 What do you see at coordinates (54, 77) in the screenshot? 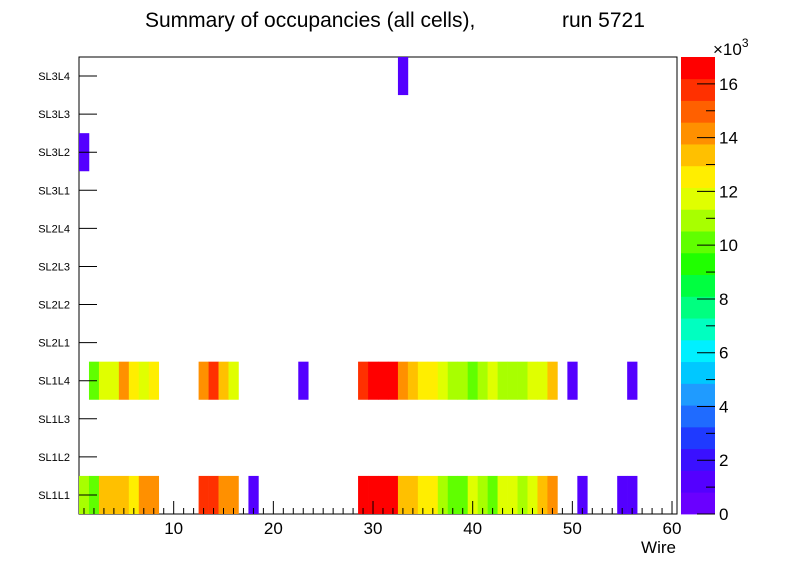
I see `y-label-SL3L4: SL3L4` at bounding box center [54, 77].